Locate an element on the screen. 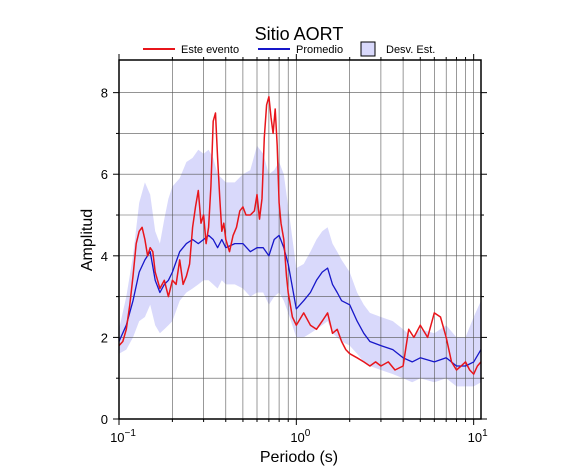  legend-std-label: Desv. Est. is located at coordinates (410, 50).